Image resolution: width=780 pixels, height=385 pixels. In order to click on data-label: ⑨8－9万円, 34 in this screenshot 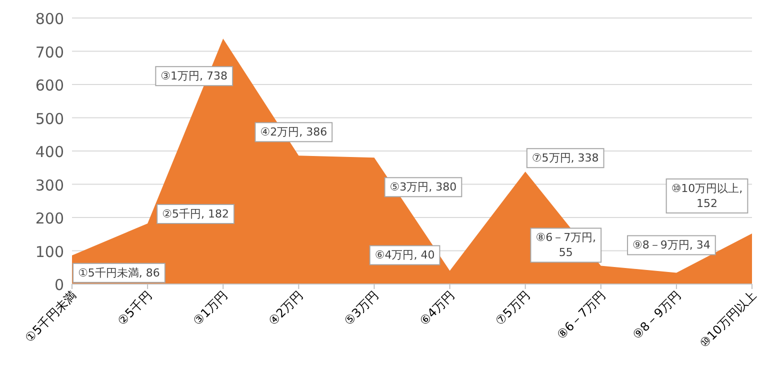, I will do `click(671, 245)`.